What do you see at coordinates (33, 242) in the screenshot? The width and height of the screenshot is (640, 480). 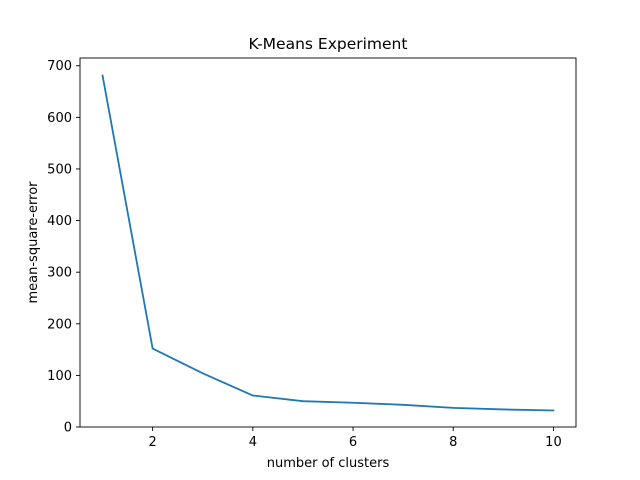 I see `y-axis-label: mean-square-error` at bounding box center [33, 242].